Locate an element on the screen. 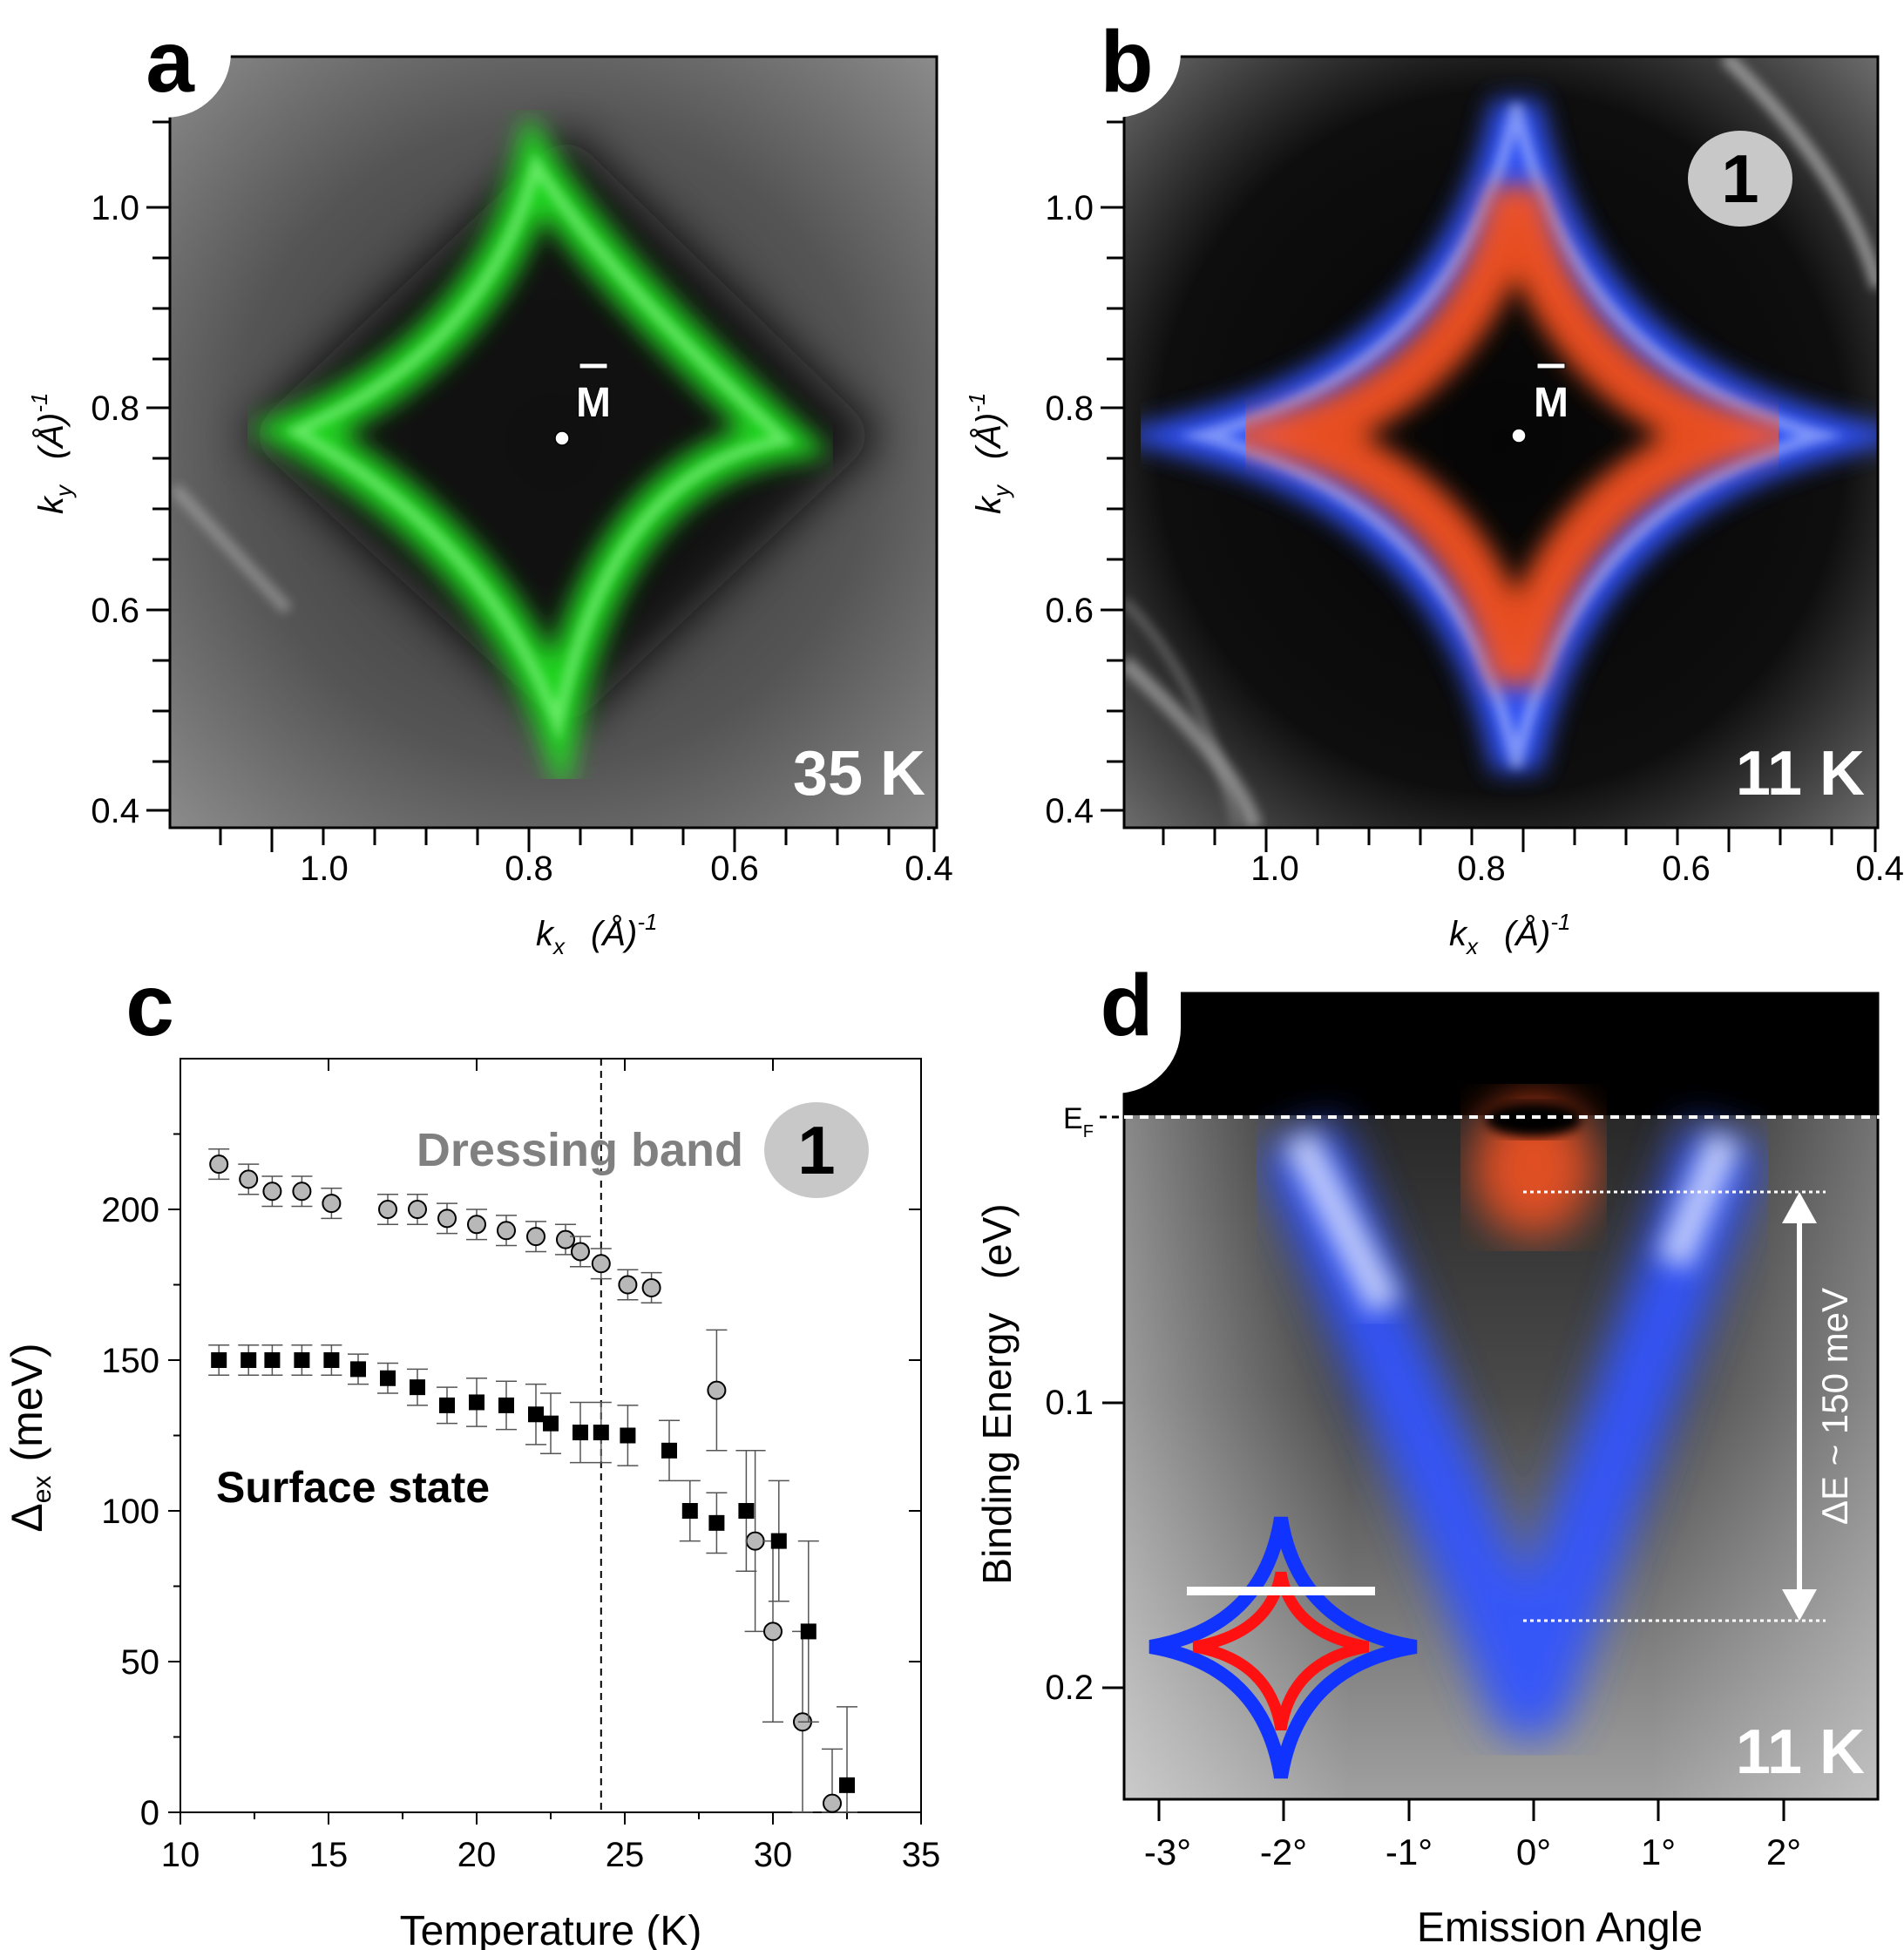 This screenshot has width=1904, height=1950. panel-d-arrow-head-up is located at coordinates (1799, 1207).